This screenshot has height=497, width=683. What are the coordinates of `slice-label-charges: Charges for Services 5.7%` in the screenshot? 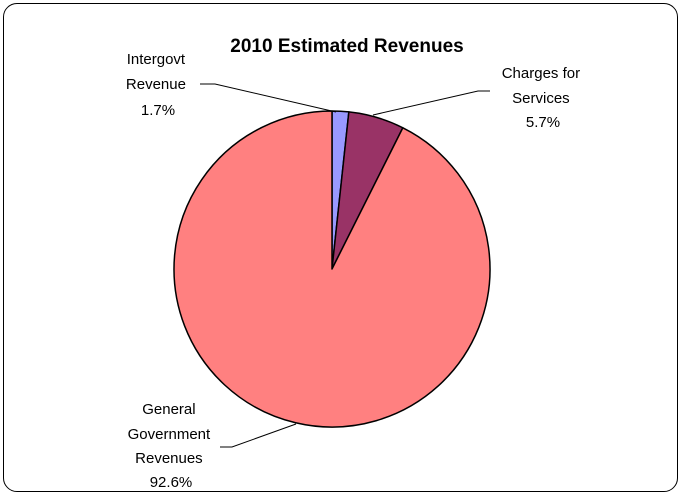 It's located at (543, 98).